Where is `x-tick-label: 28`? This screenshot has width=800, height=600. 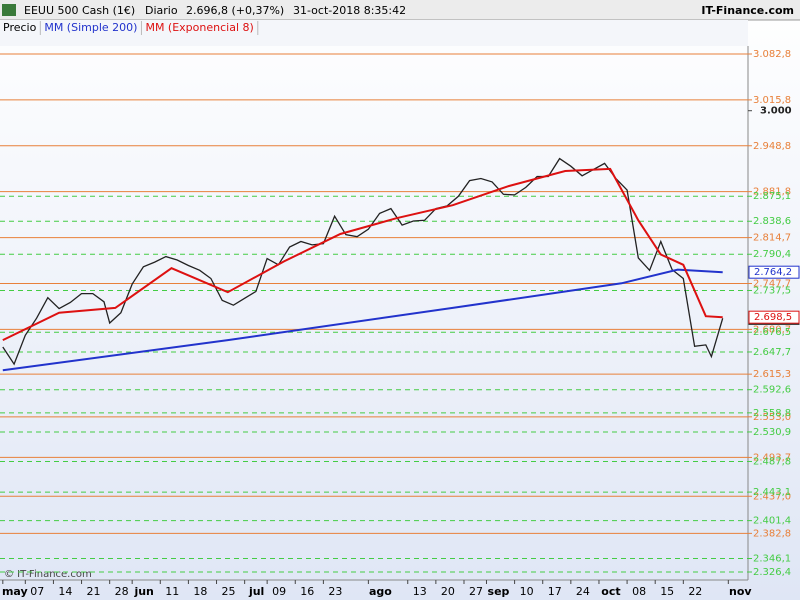 x-tick-label: 28 is located at coordinates (122, 591).